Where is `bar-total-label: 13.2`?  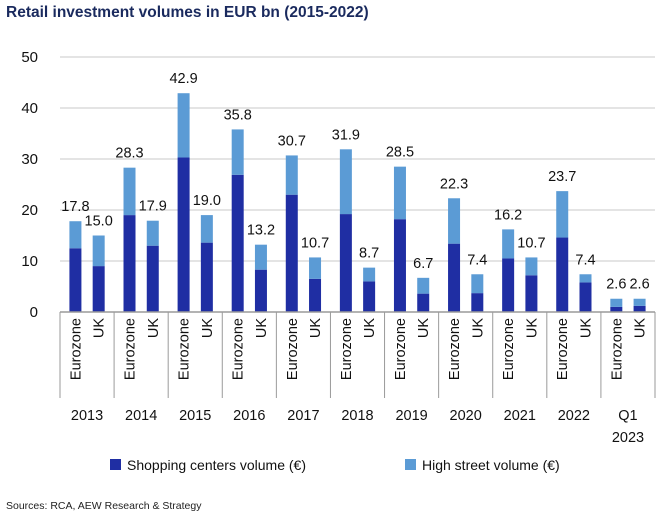 bar-total-label: 13.2 is located at coordinates (261, 231).